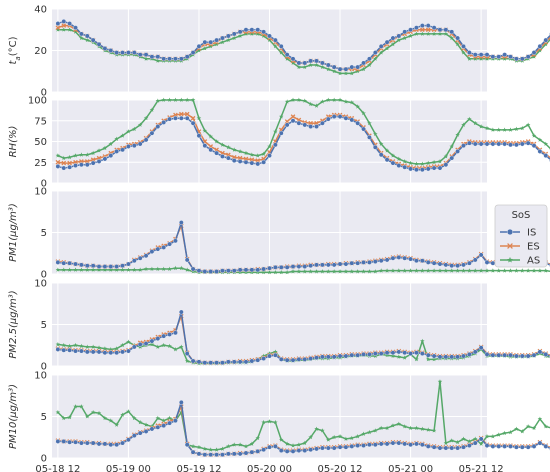 This screenshot has width=550, height=472. Describe the element at coordinates (531, 233) in the screenshot. I see `legend-label: IS` at that location.